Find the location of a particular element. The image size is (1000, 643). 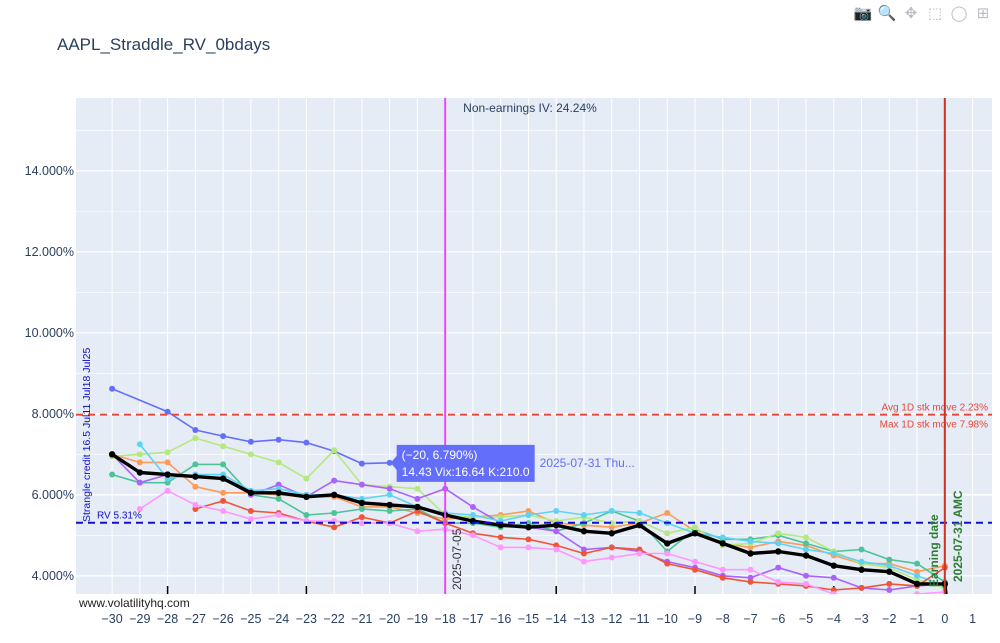

y-tick-label: 12.000% is located at coordinates (49, 252).